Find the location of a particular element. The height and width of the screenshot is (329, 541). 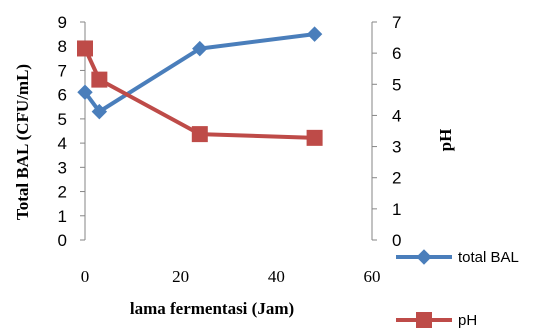

series-total-bal is located at coordinates (200, 73).